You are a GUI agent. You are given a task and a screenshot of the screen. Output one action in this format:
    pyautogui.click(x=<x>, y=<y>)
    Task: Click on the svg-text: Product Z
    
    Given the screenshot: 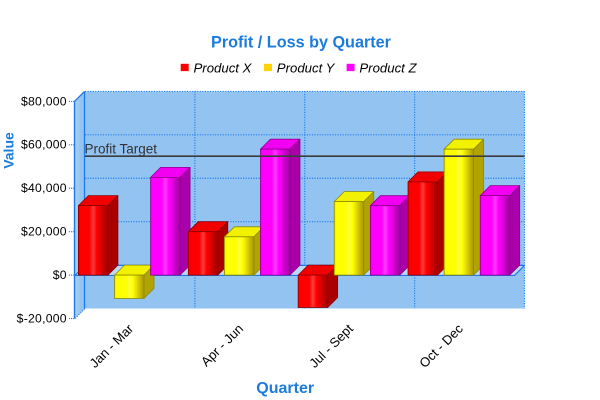 What is the action you would take?
    pyautogui.click(x=388, y=68)
    